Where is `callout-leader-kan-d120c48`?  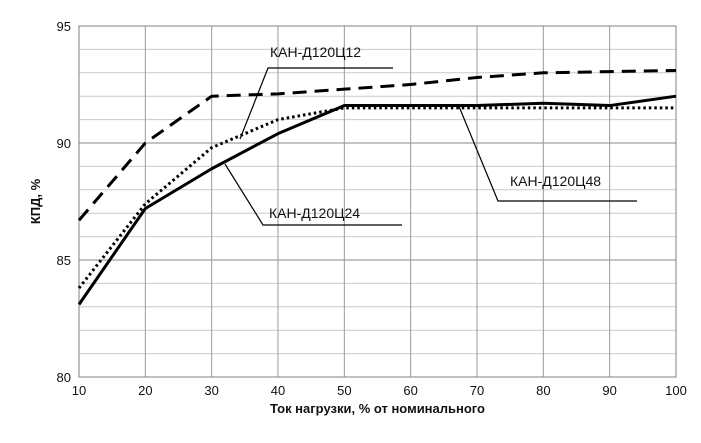
callout-leader-kan-d120c48 is located at coordinates (547, 152).